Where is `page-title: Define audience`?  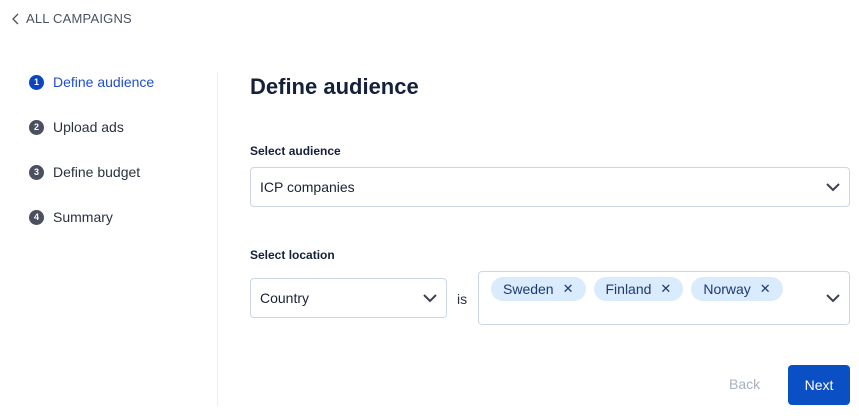
page-title: Define audience is located at coordinates (334, 86).